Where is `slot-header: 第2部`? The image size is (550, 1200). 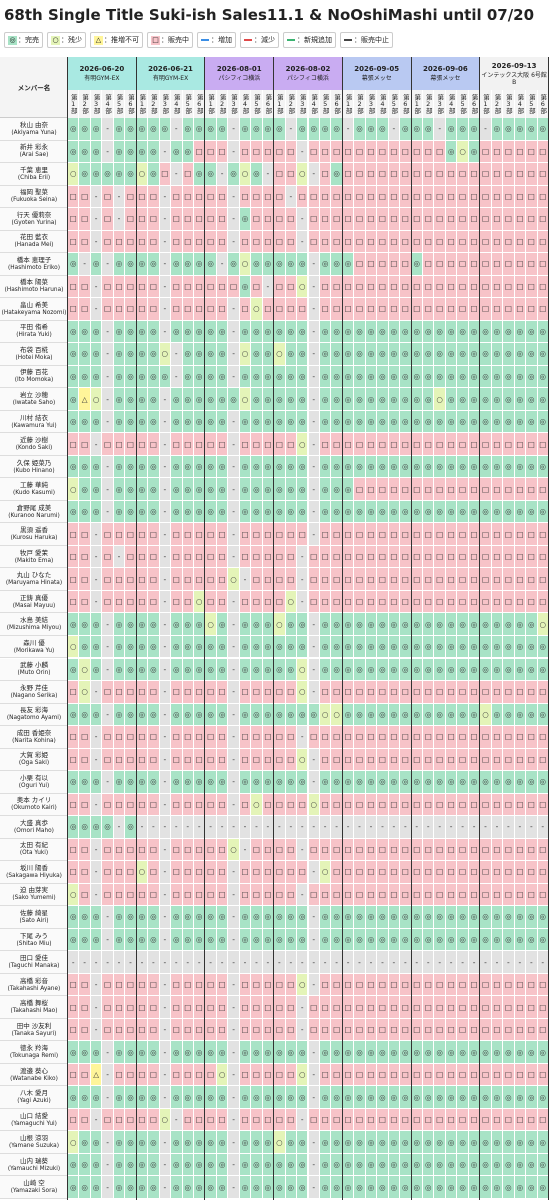 slot-header: 第2部 is located at coordinates (222, 104).